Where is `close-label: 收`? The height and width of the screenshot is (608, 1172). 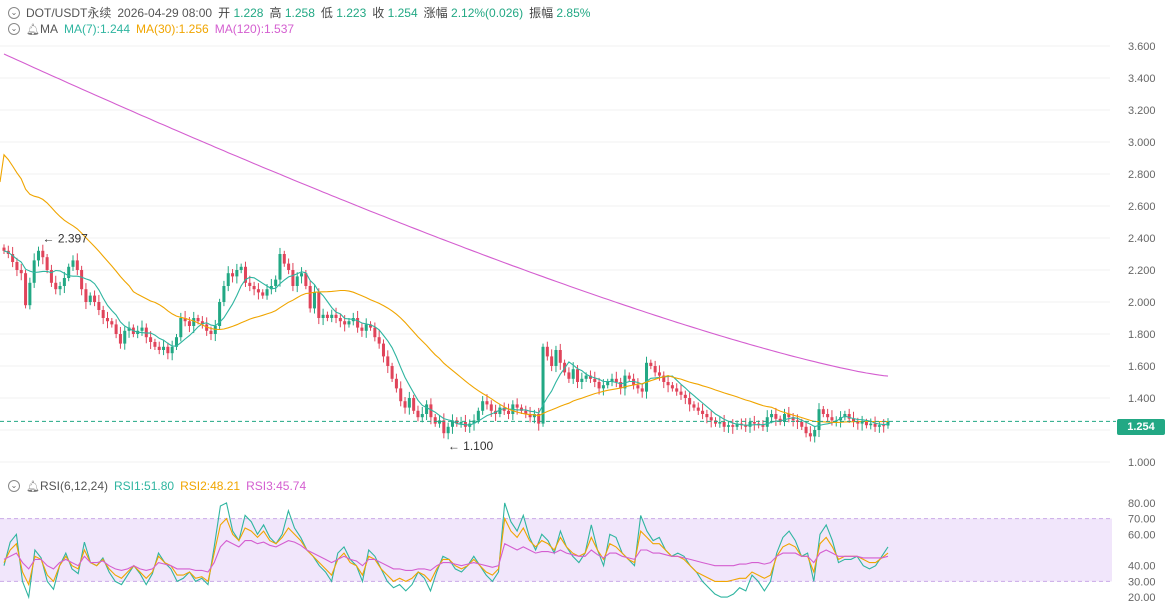
close-label: 收 is located at coordinates (378, 13).